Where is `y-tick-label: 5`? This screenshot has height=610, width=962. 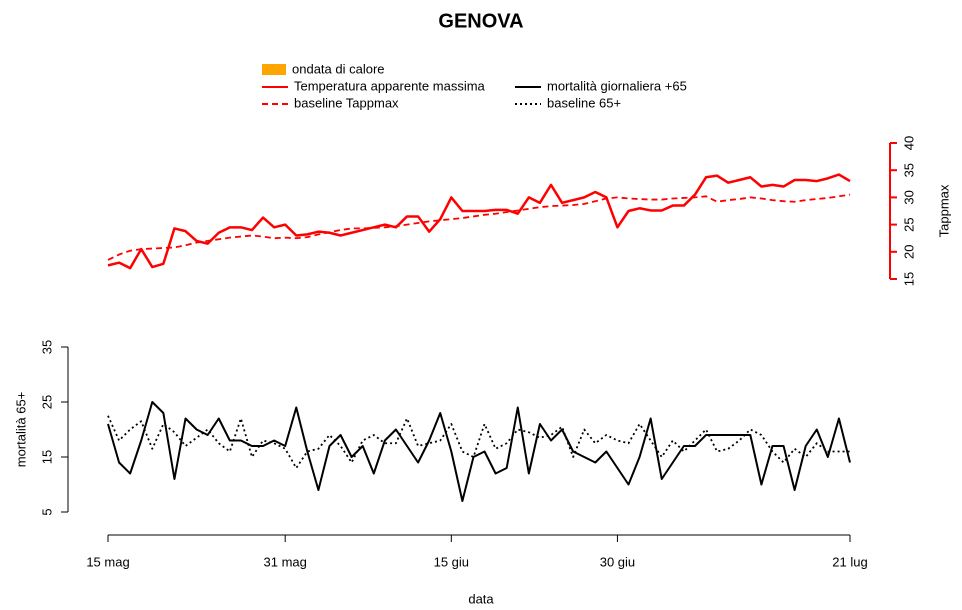 y-tick-label: 5 is located at coordinates (46, 511).